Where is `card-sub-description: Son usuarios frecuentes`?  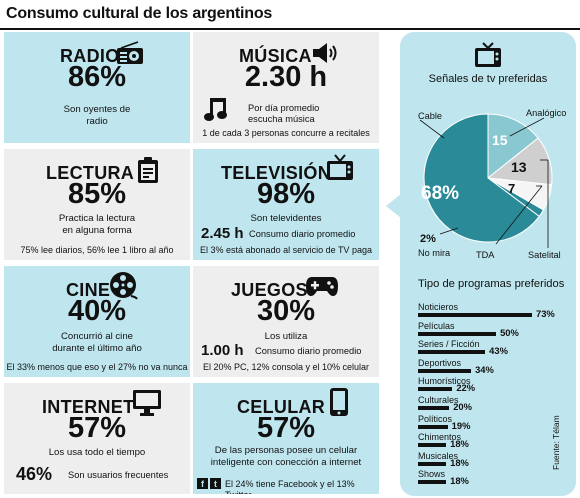
card-sub-description: Son usuarios frecuentes is located at coordinates (118, 475).